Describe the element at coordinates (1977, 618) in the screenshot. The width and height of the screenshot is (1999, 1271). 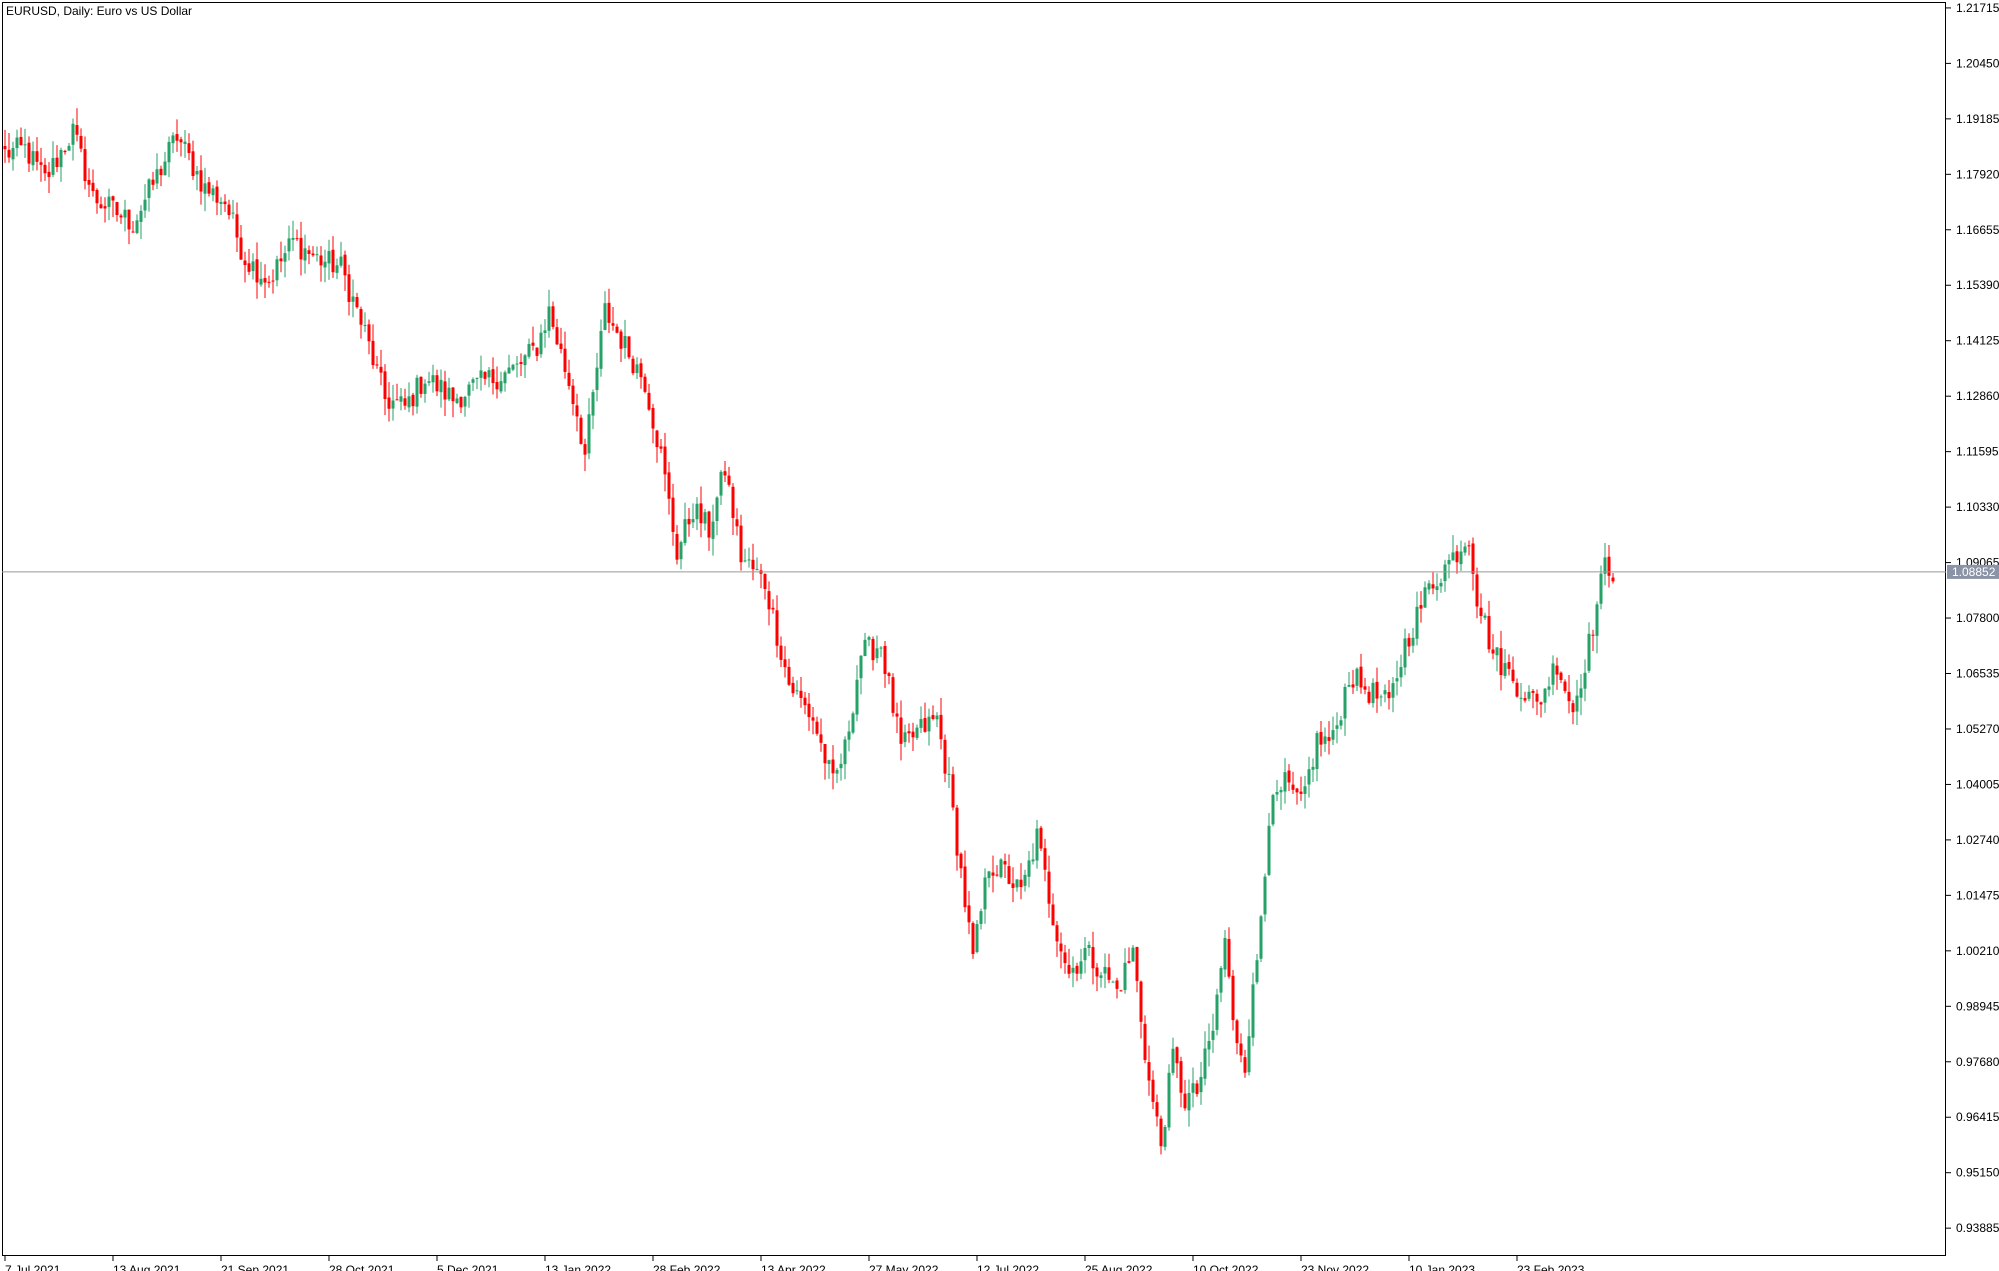
I see `price-tick-label: 1.07800` at that location.